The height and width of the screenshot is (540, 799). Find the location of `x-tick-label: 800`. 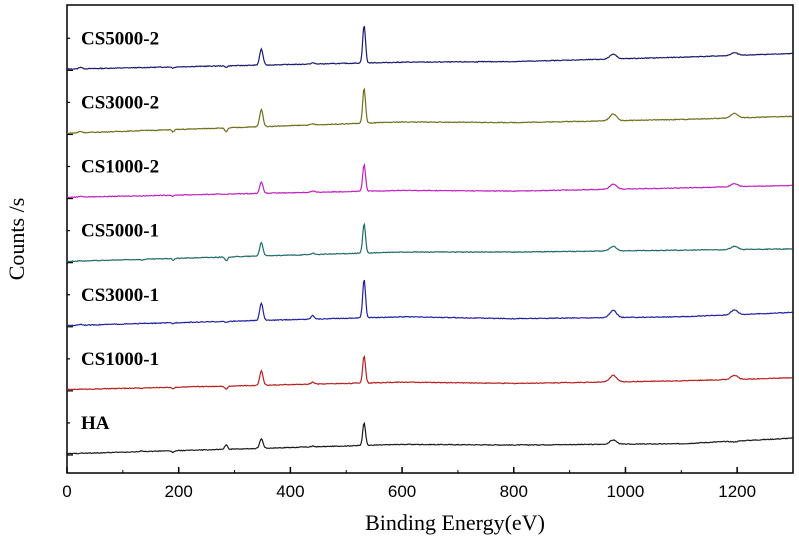

x-tick-label: 800 is located at coordinates (514, 491).